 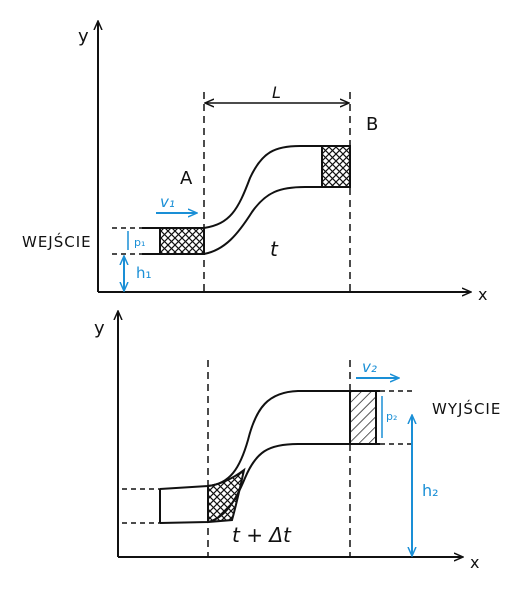 I want to click on height-label-2: h₂, so click(x=430, y=490).